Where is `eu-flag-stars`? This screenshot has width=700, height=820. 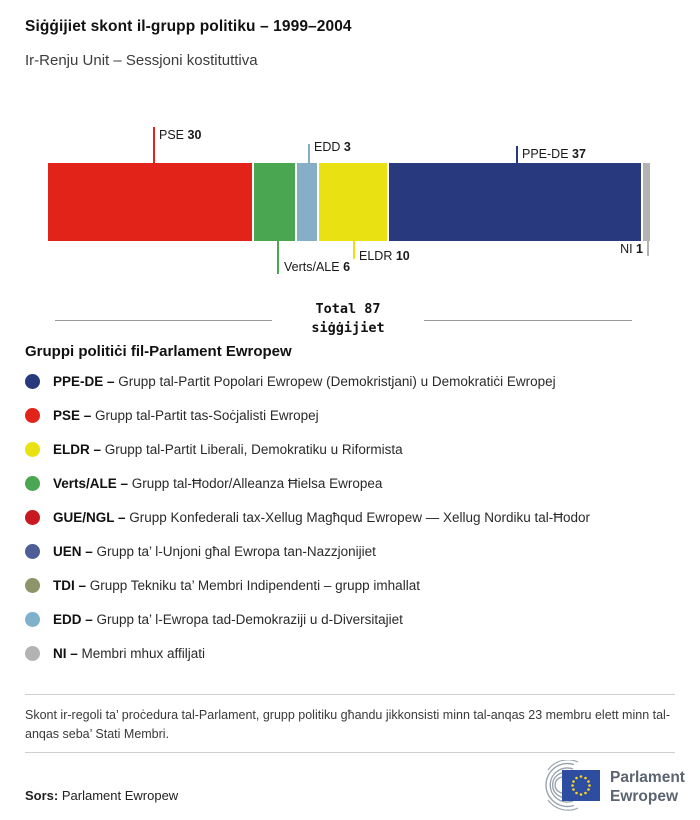
eu-flag-stars is located at coordinates (581, 785).